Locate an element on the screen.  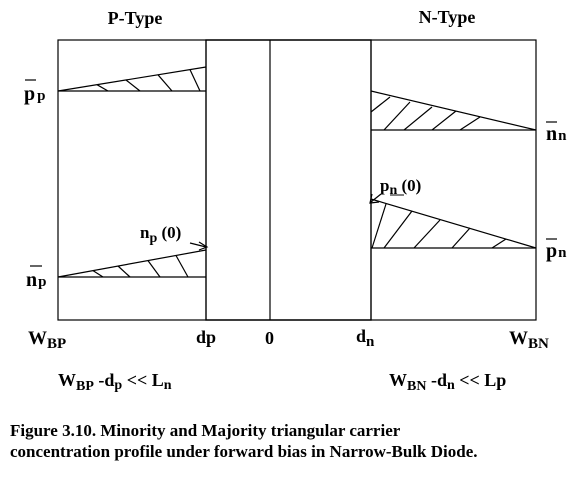
nn-label: nn is located at coordinates (556, 133).